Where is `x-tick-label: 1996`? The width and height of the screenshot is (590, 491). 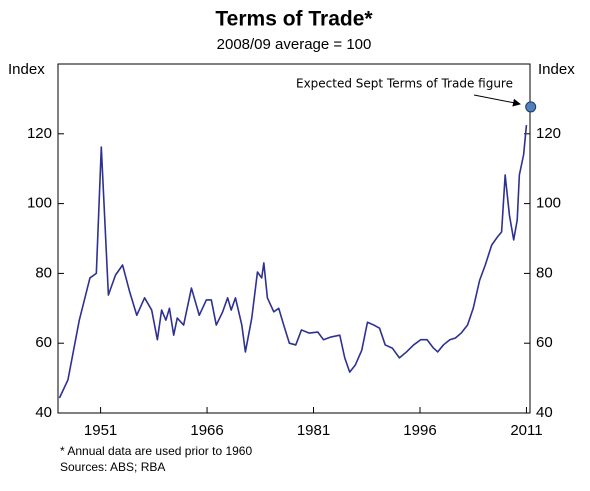
x-tick-label: 1996 is located at coordinates (419, 430).